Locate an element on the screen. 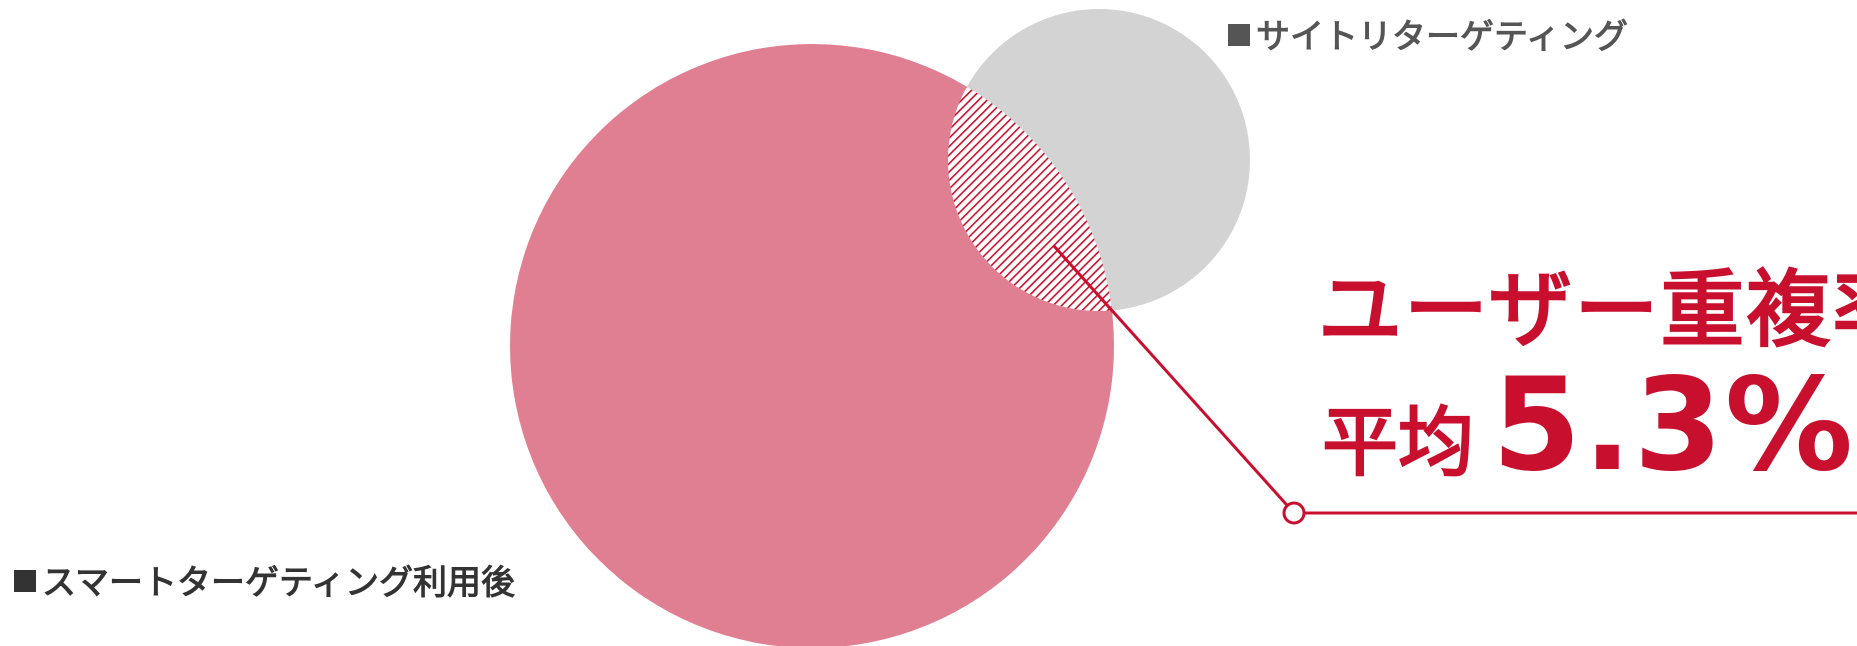  site-retargeting-legend-marker is located at coordinates (1239, 35).